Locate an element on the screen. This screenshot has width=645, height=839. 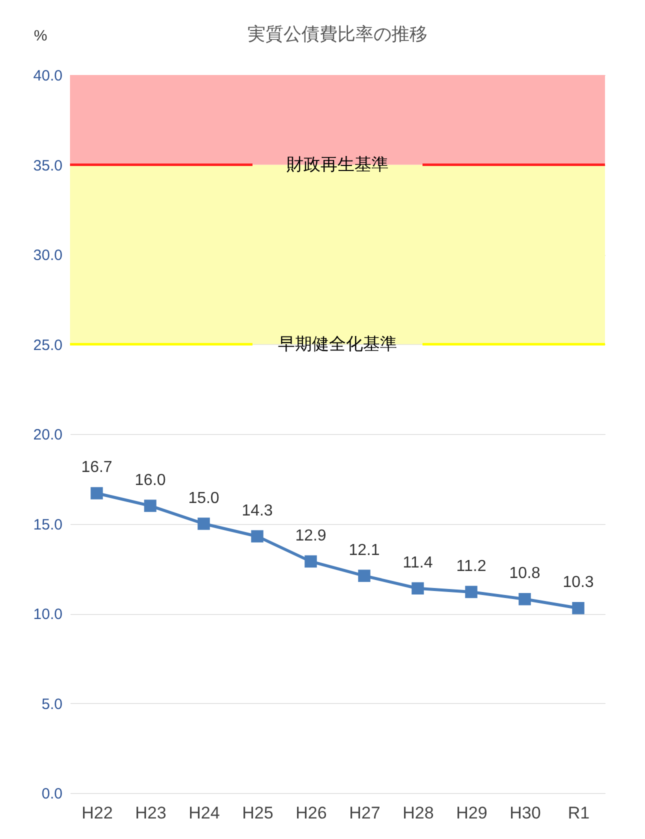
y-tick-label: 20.0 is located at coordinates (47, 435).